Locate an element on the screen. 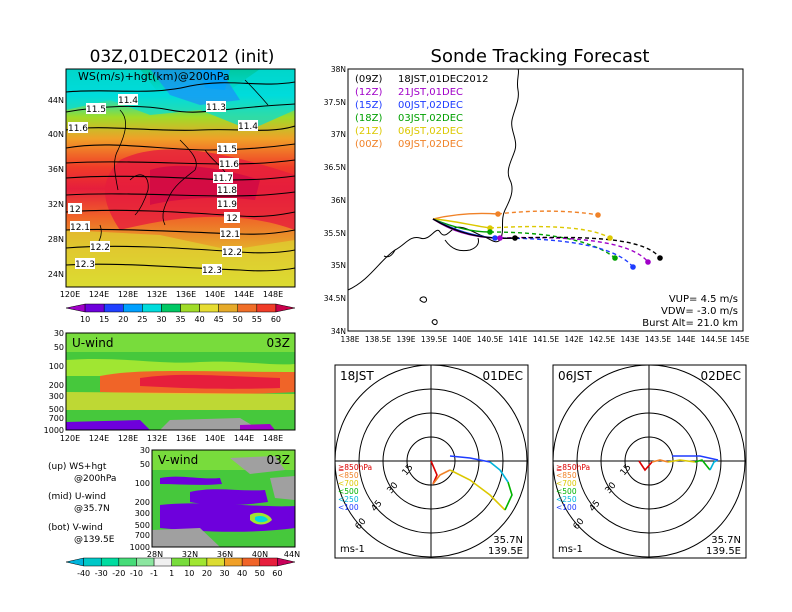  map-lat-tick: 38N is located at coordinates (338, 69).